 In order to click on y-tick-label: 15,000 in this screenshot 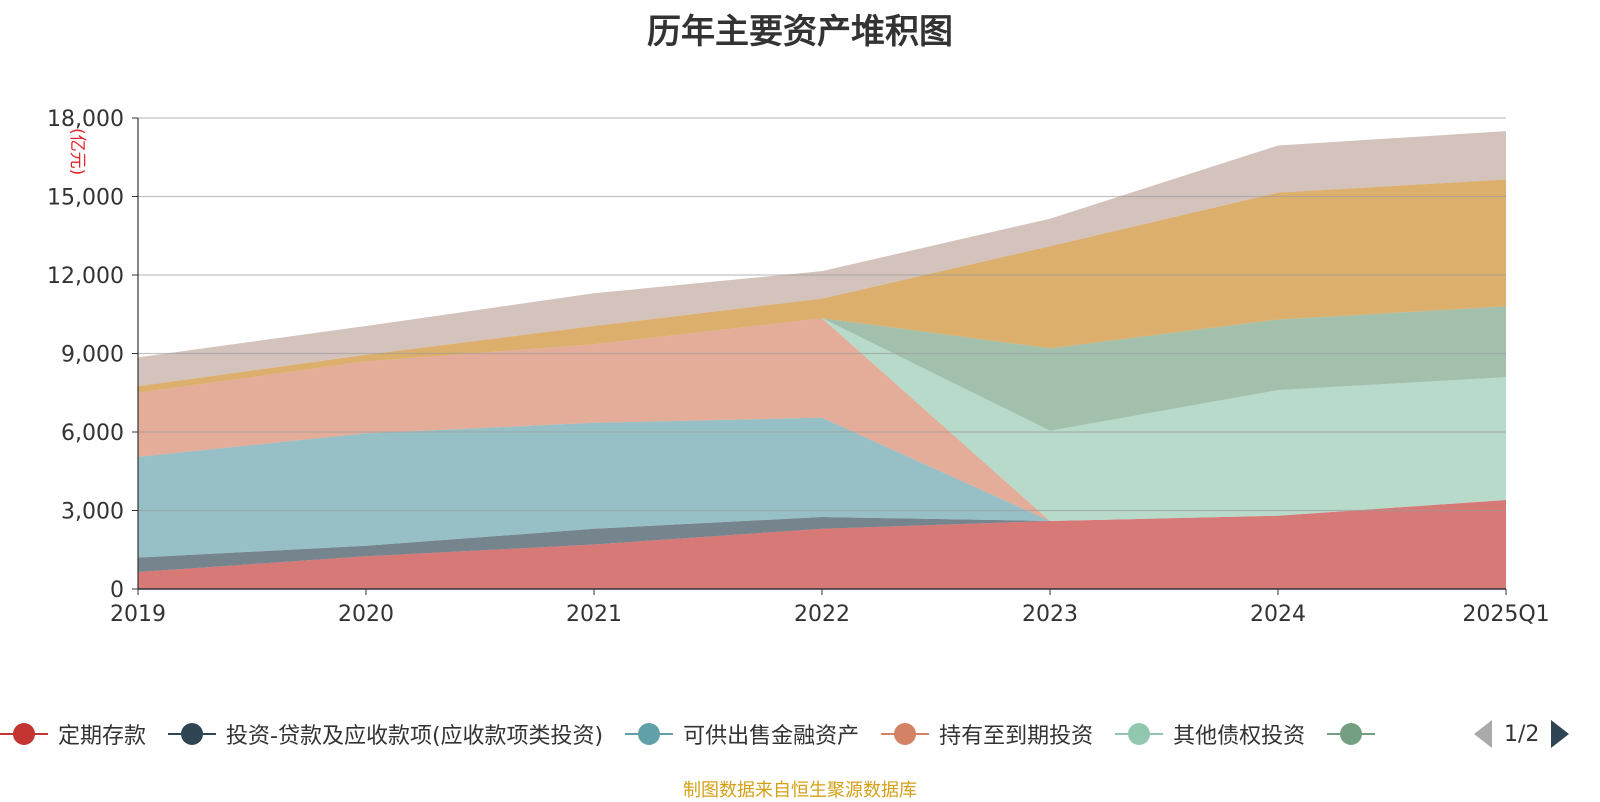, I will do `click(85, 198)`.